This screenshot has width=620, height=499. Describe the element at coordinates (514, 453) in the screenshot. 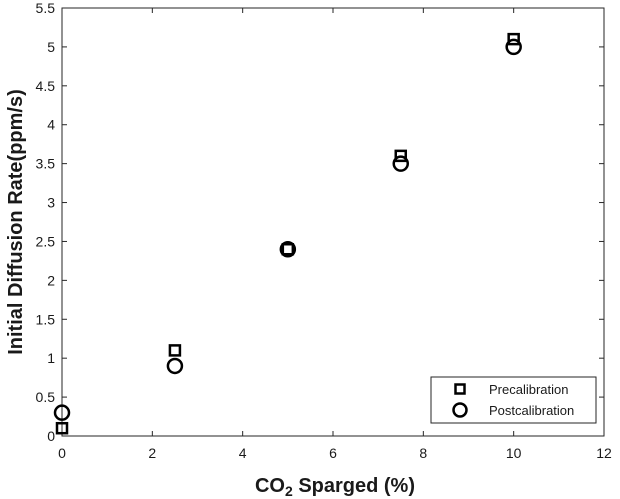

I see `x-tick-label: 10` at that location.